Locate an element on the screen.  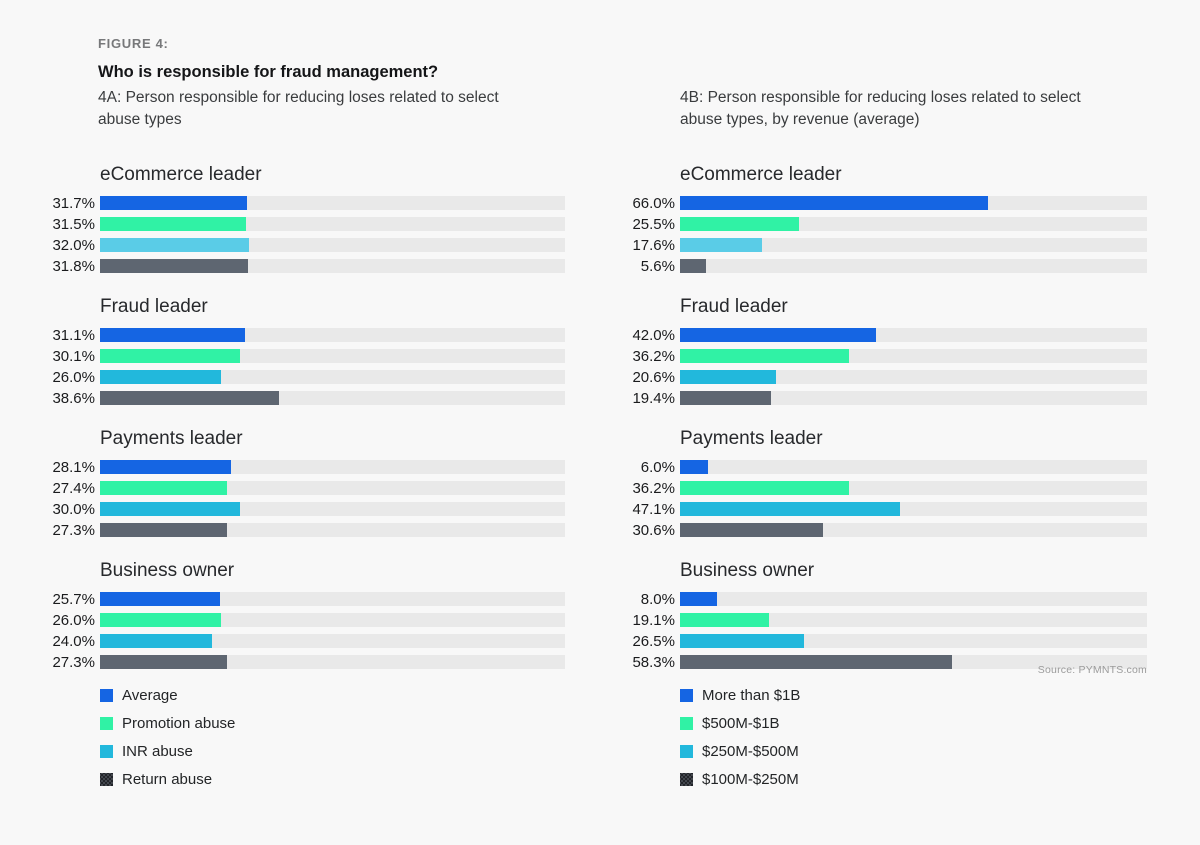
chart-group-fraud-leader: Fraud leader 31.1% 30.1% 26.0% 38.6% is located at coordinates (296, 351).